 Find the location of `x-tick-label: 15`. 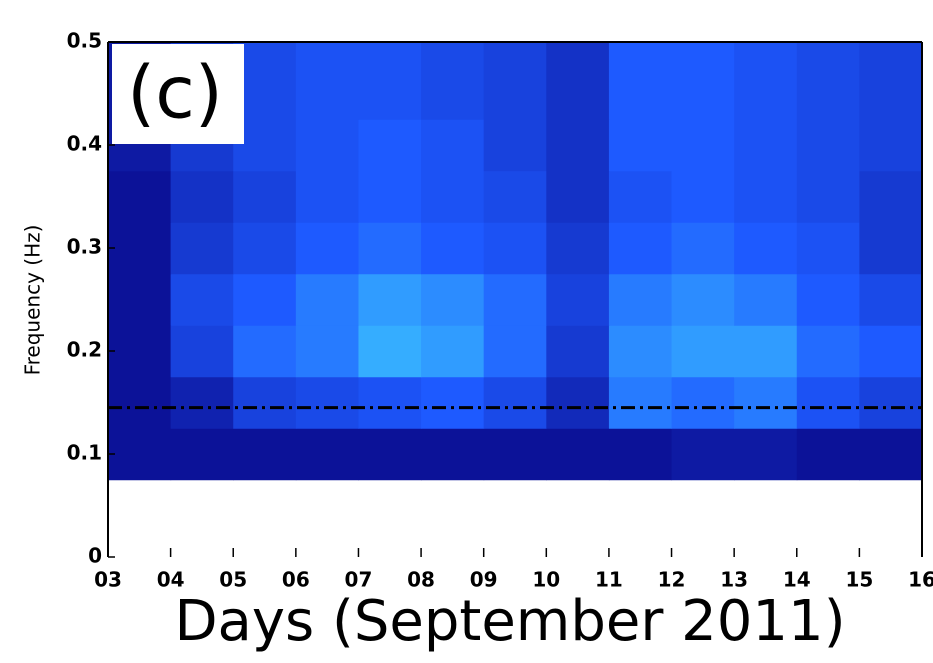

x-tick-label: 15 is located at coordinates (859, 580).